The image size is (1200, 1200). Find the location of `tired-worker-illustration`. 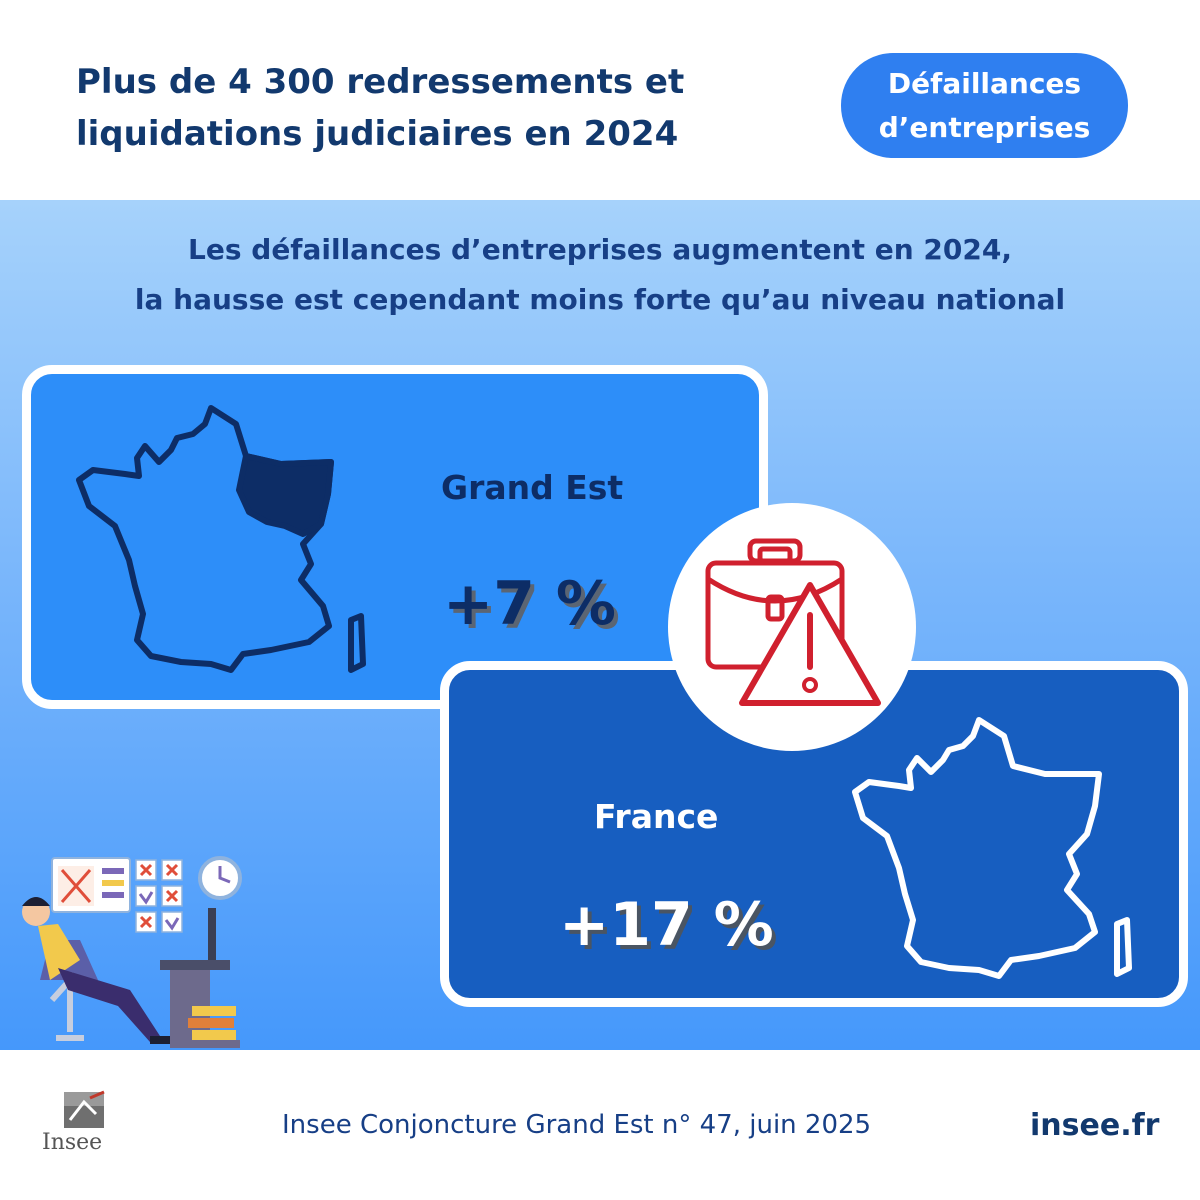

tired-worker-illustration is located at coordinates (132, 952).